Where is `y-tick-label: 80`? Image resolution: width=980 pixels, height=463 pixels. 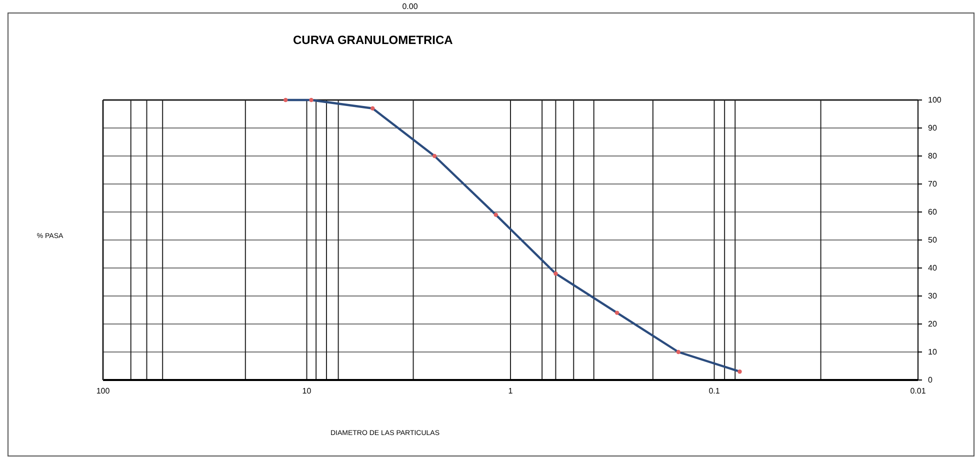 y-tick-label: 80 is located at coordinates (933, 156).